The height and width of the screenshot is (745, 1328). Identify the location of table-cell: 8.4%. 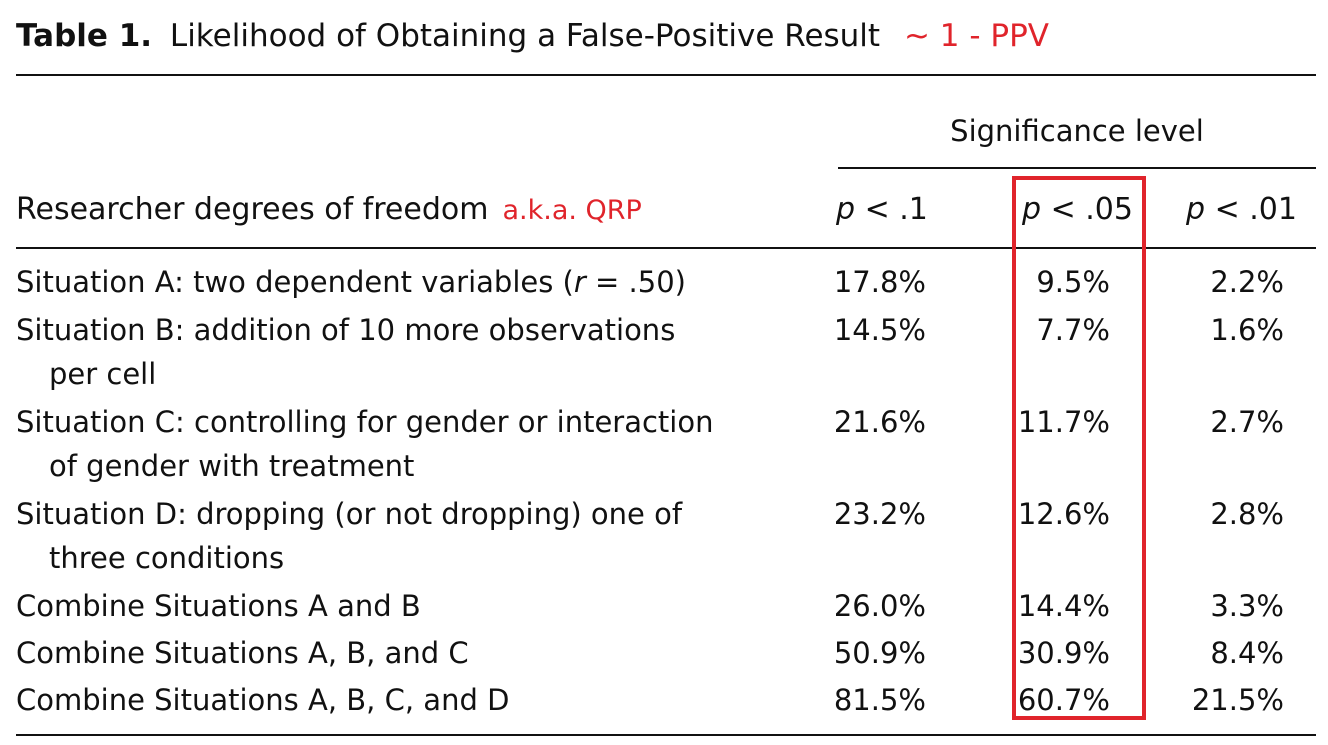
(1247, 653).